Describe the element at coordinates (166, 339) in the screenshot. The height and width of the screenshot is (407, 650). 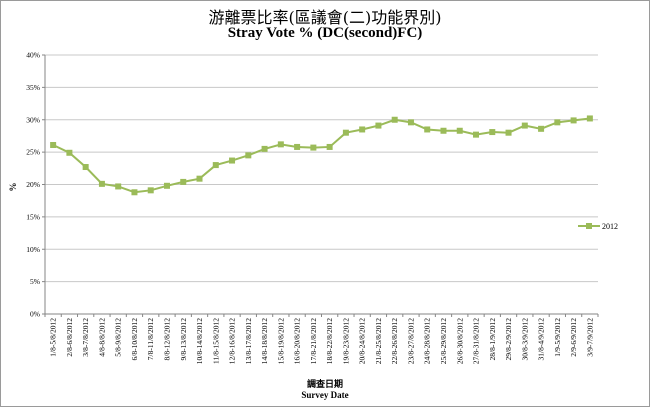
I see `x-tick-label: 8/8-12/8/2012` at that location.